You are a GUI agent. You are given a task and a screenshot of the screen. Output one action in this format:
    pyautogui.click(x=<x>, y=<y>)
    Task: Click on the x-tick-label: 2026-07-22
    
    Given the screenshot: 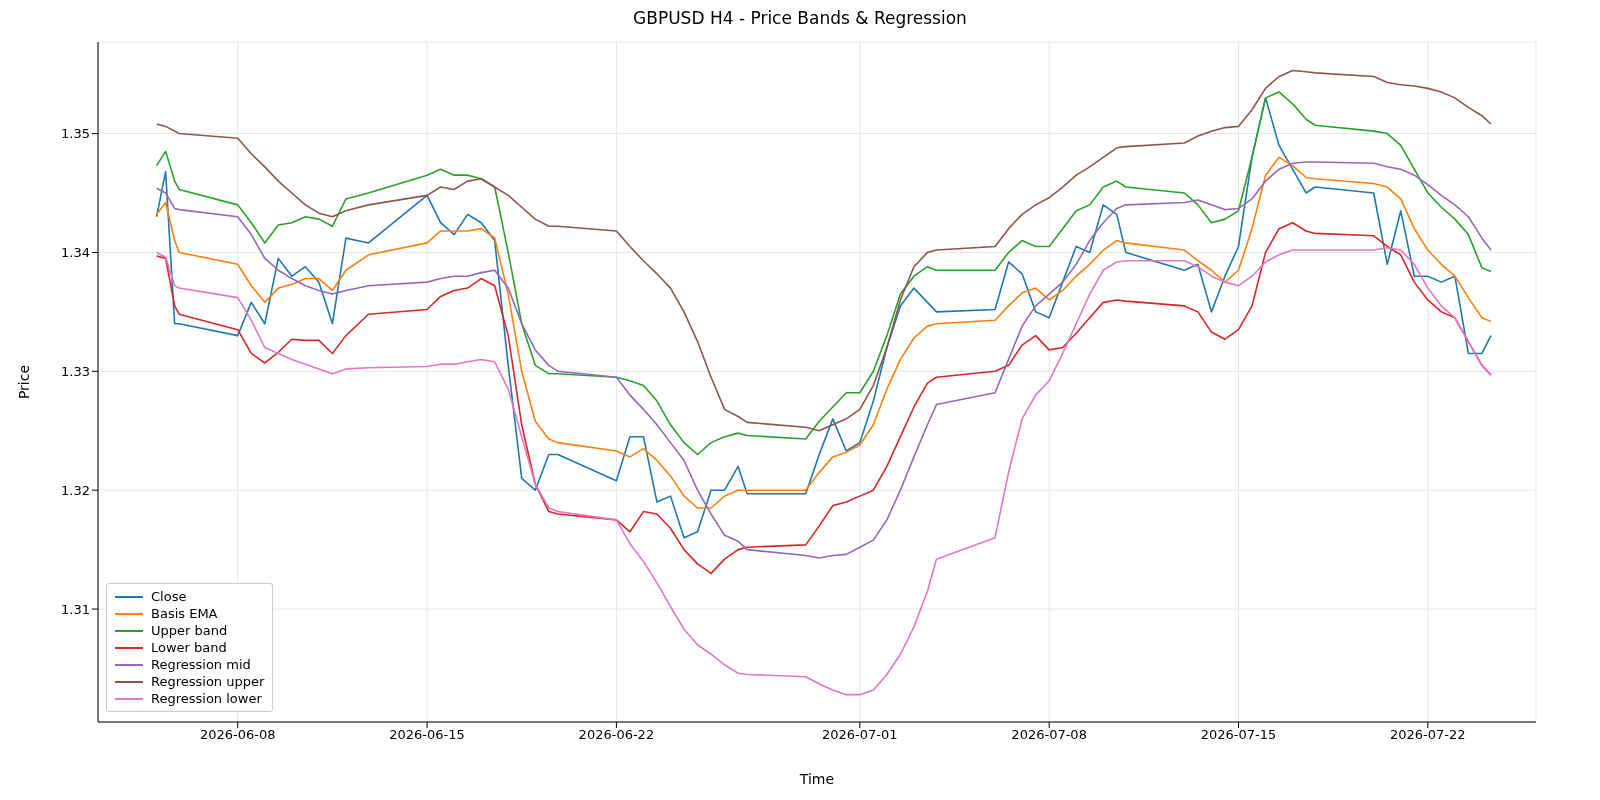 What is the action you would take?
    pyautogui.click(x=1428, y=735)
    